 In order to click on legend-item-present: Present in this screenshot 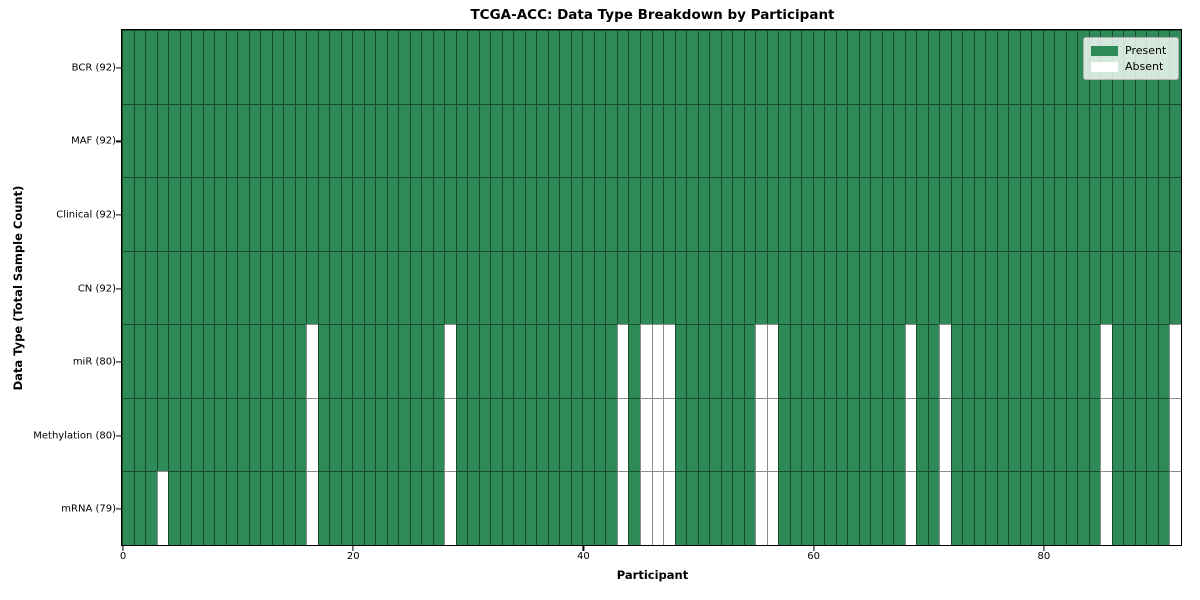, I will do `click(1131, 50)`.